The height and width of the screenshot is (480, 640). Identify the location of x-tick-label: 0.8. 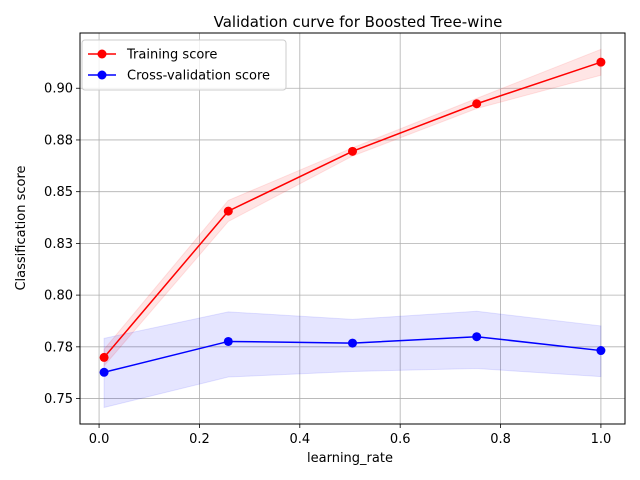
(500, 439).